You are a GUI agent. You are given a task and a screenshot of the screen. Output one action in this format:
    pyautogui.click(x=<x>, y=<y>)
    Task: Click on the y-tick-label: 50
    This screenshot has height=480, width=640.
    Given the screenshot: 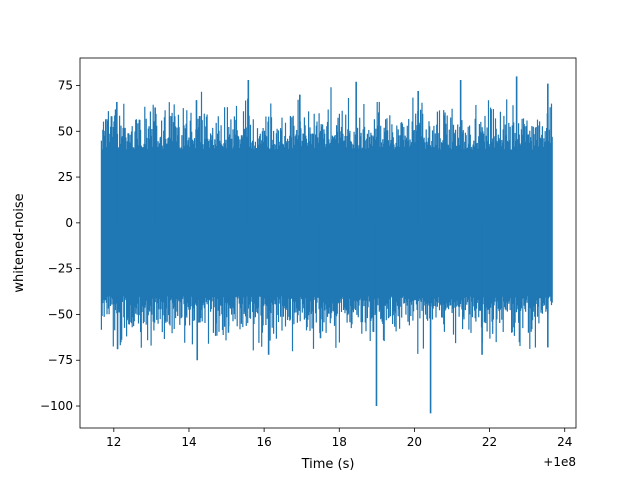 What is the action you would take?
    pyautogui.click(x=65, y=131)
    